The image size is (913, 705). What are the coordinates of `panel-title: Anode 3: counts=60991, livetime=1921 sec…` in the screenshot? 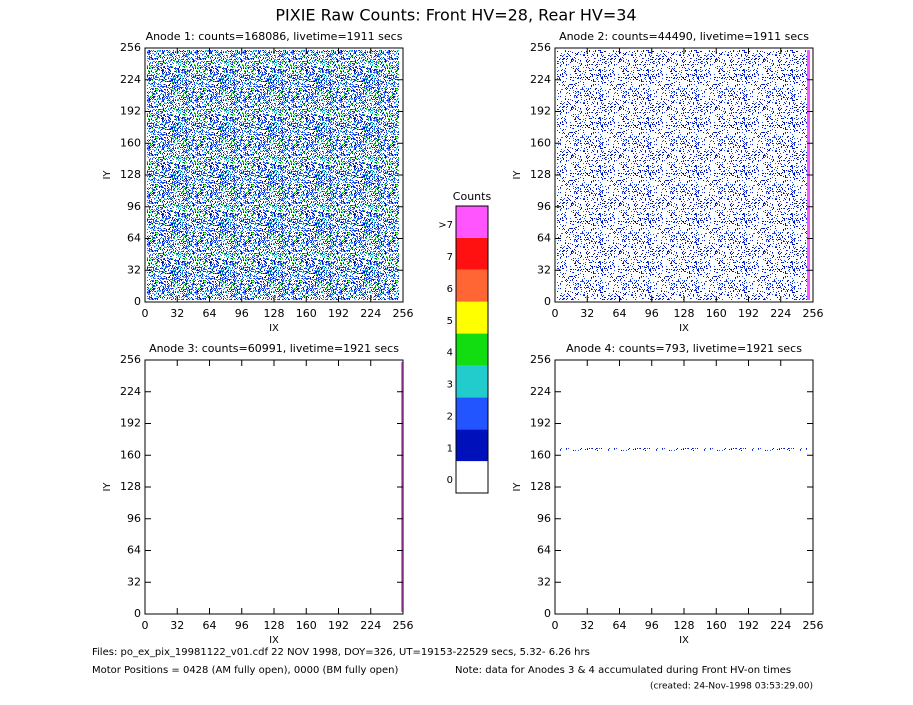 It's located at (274, 348).